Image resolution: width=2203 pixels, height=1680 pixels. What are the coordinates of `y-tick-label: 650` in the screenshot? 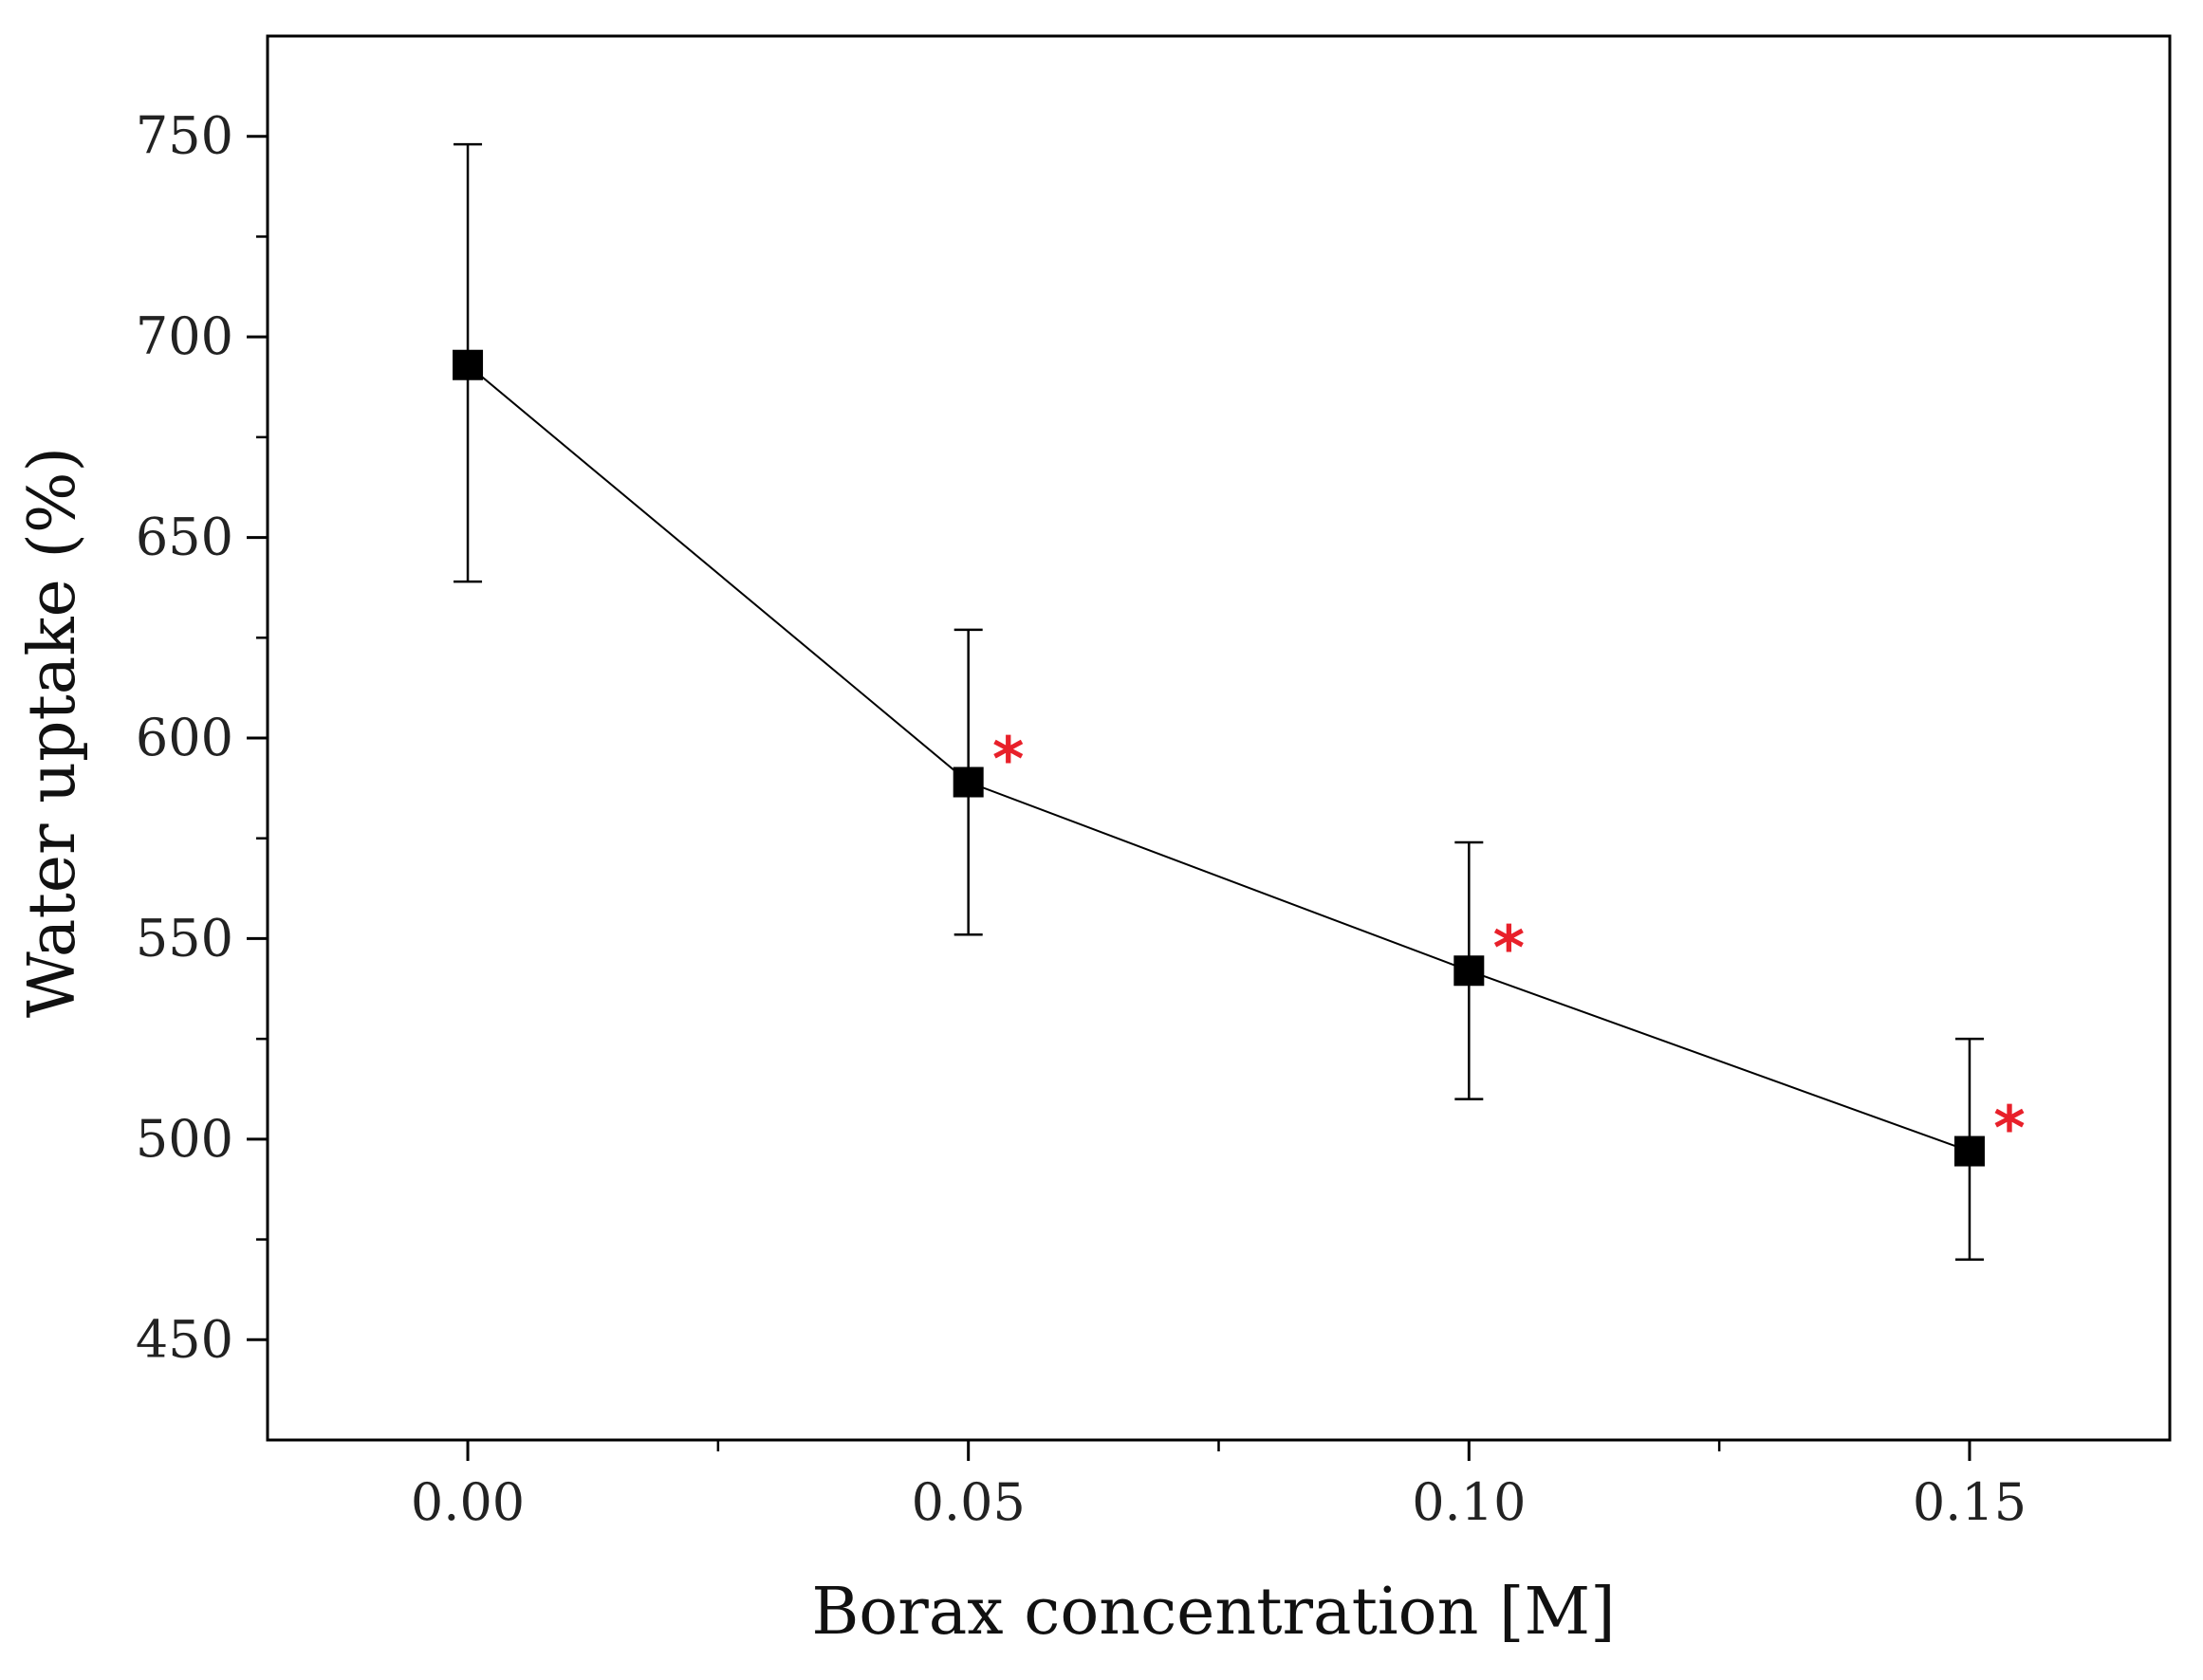 It's located at (184, 537).